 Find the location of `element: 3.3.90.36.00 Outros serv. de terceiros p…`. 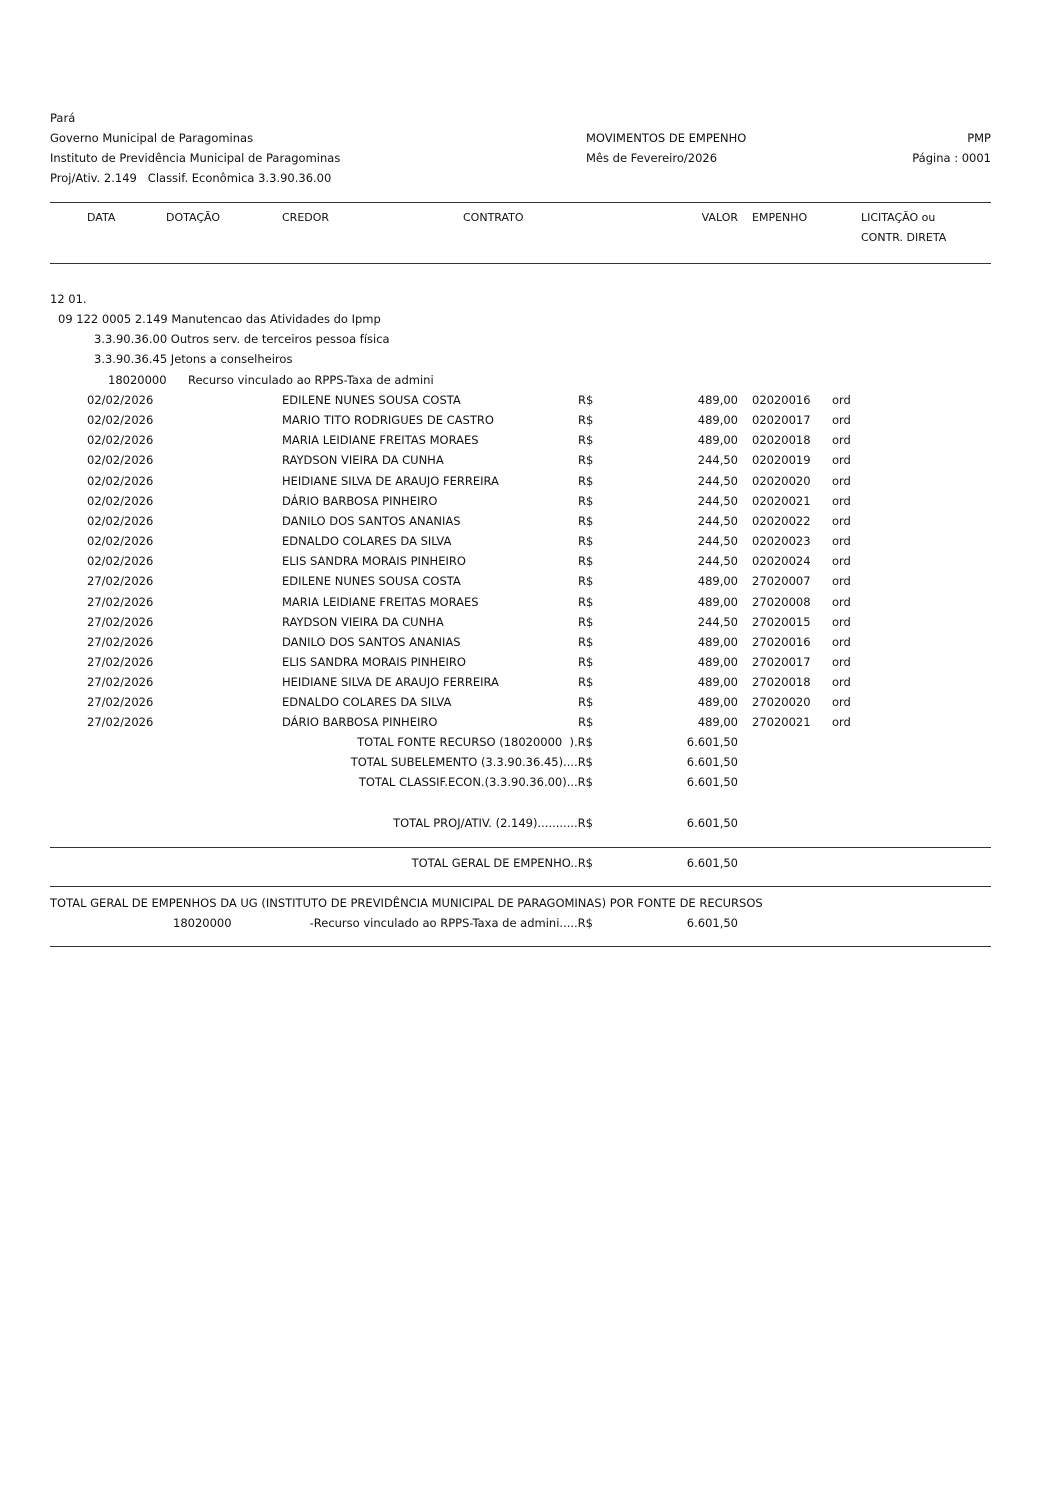

element: 3.3.90.36.00 Outros serv. de terceiros p… is located at coordinates (242, 339).